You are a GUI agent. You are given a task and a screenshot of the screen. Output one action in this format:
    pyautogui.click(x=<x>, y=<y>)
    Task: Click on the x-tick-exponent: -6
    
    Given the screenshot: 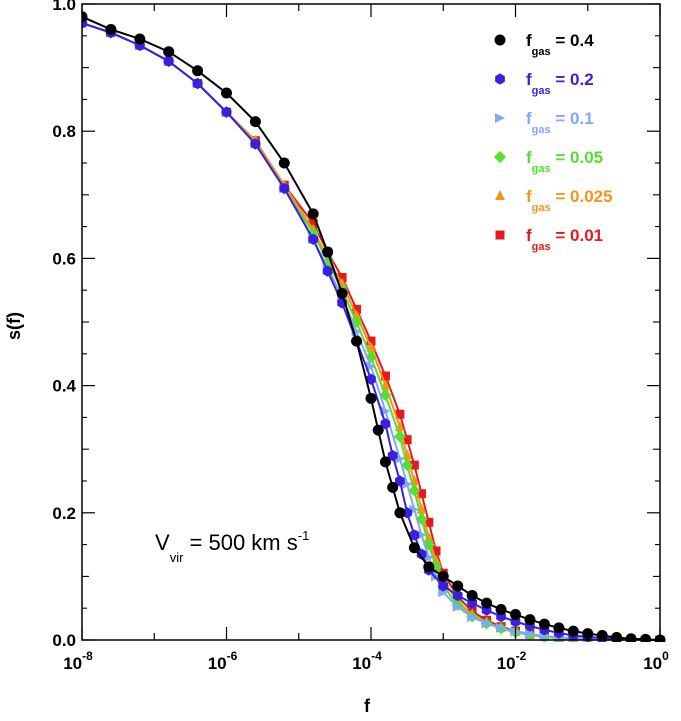 What is the action you would take?
    pyautogui.click(x=232, y=656)
    